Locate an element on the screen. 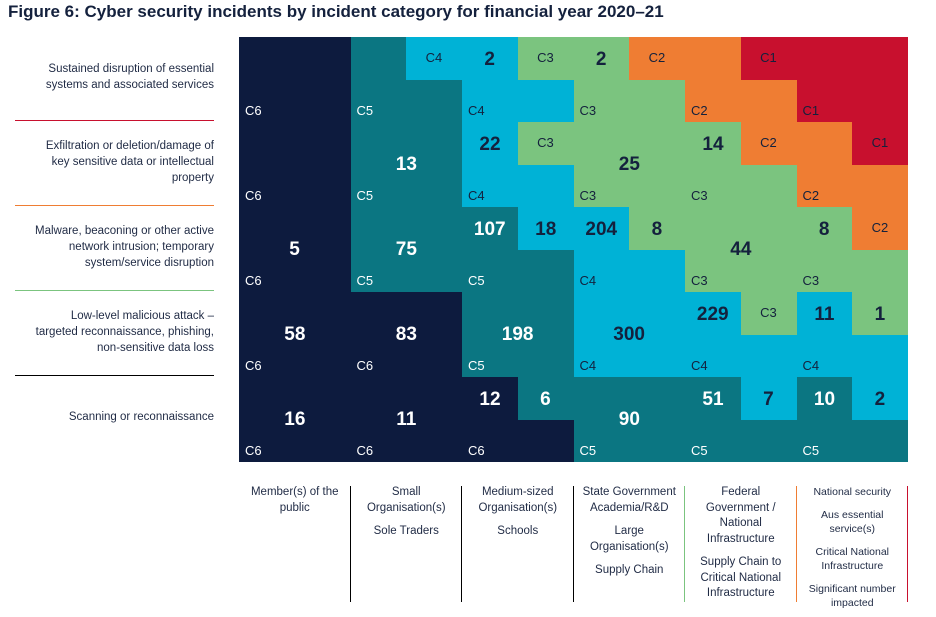 This screenshot has height=617, width=936. cell-value: 16 is located at coordinates (295, 419).